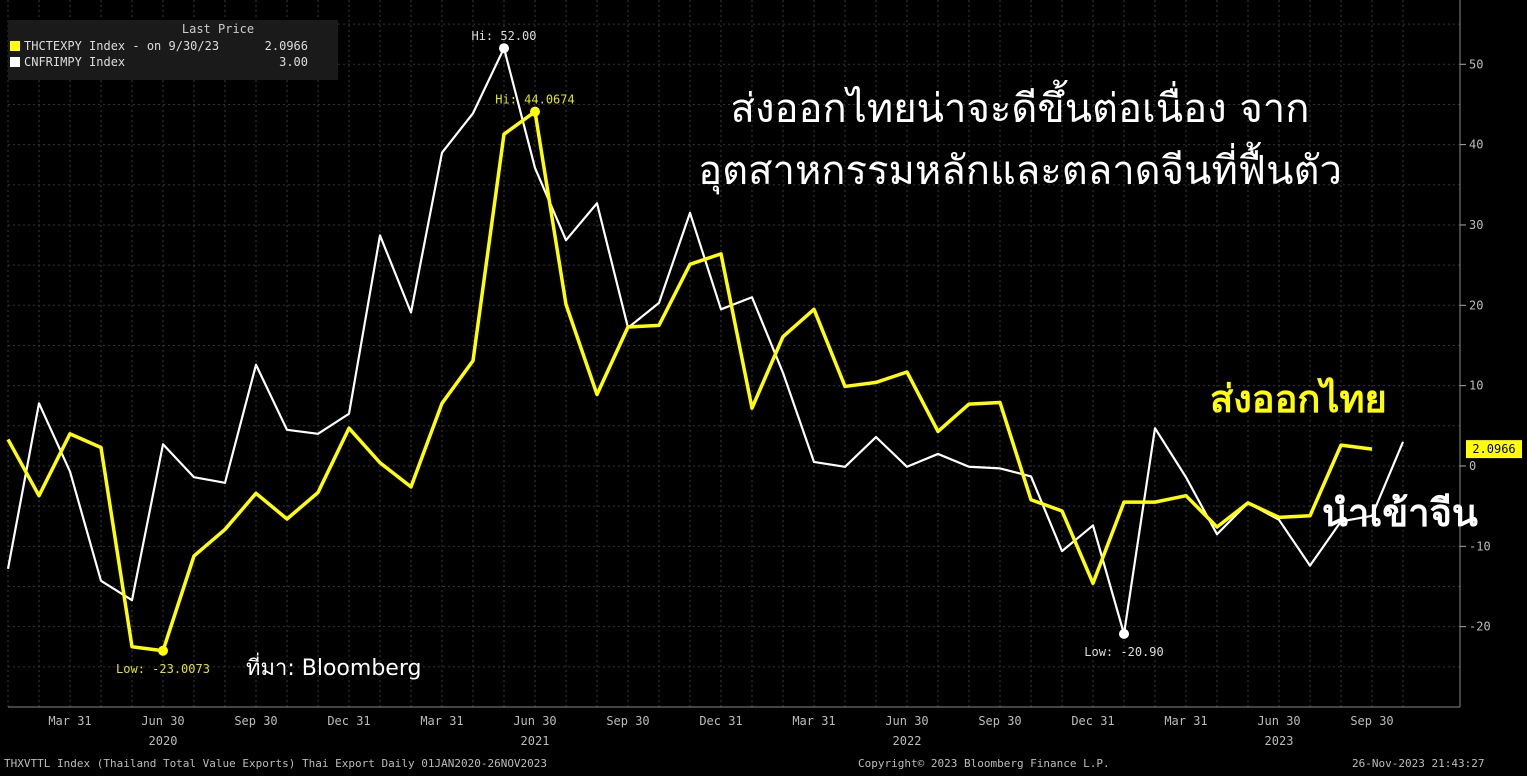  Describe the element at coordinates (1400, 513) in the screenshot. I see `series-label-china-import: นำเข้าจีน` at that location.